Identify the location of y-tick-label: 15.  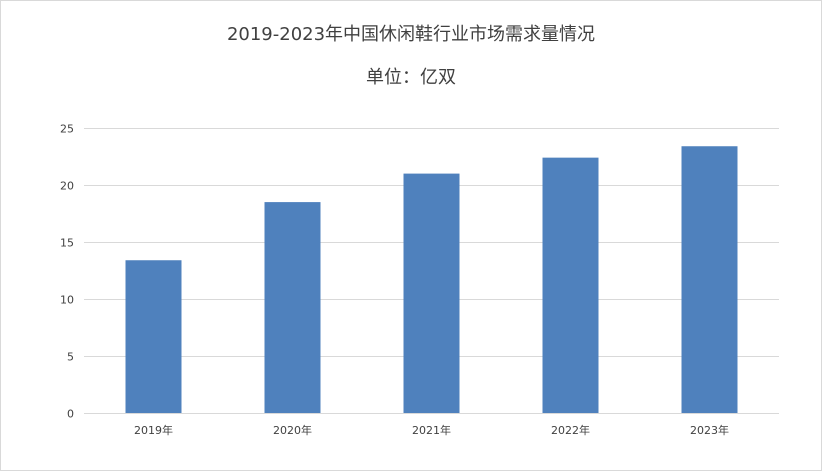
(67, 243).